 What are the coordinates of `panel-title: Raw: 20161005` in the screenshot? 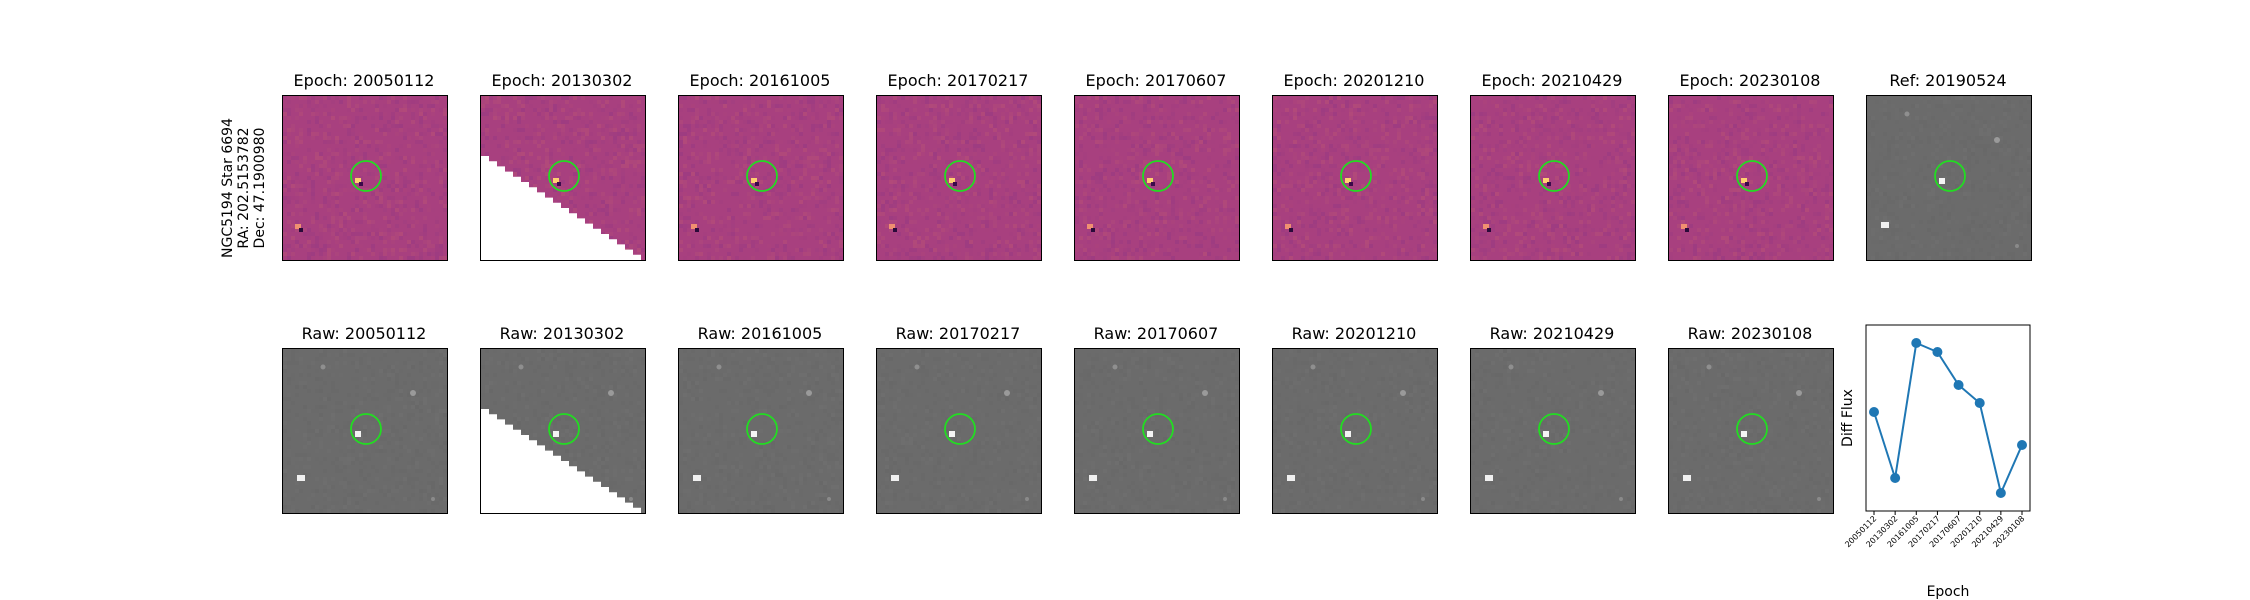 It's located at (760, 333).